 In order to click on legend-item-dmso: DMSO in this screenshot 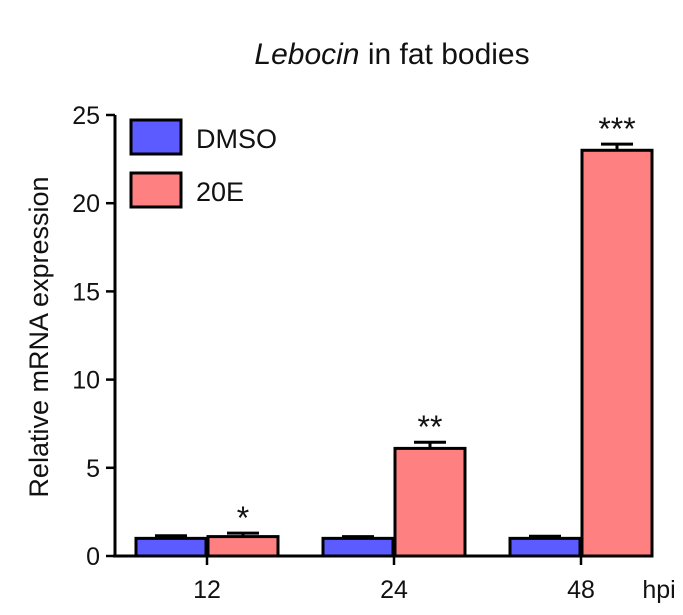, I will do `click(203, 137)`.